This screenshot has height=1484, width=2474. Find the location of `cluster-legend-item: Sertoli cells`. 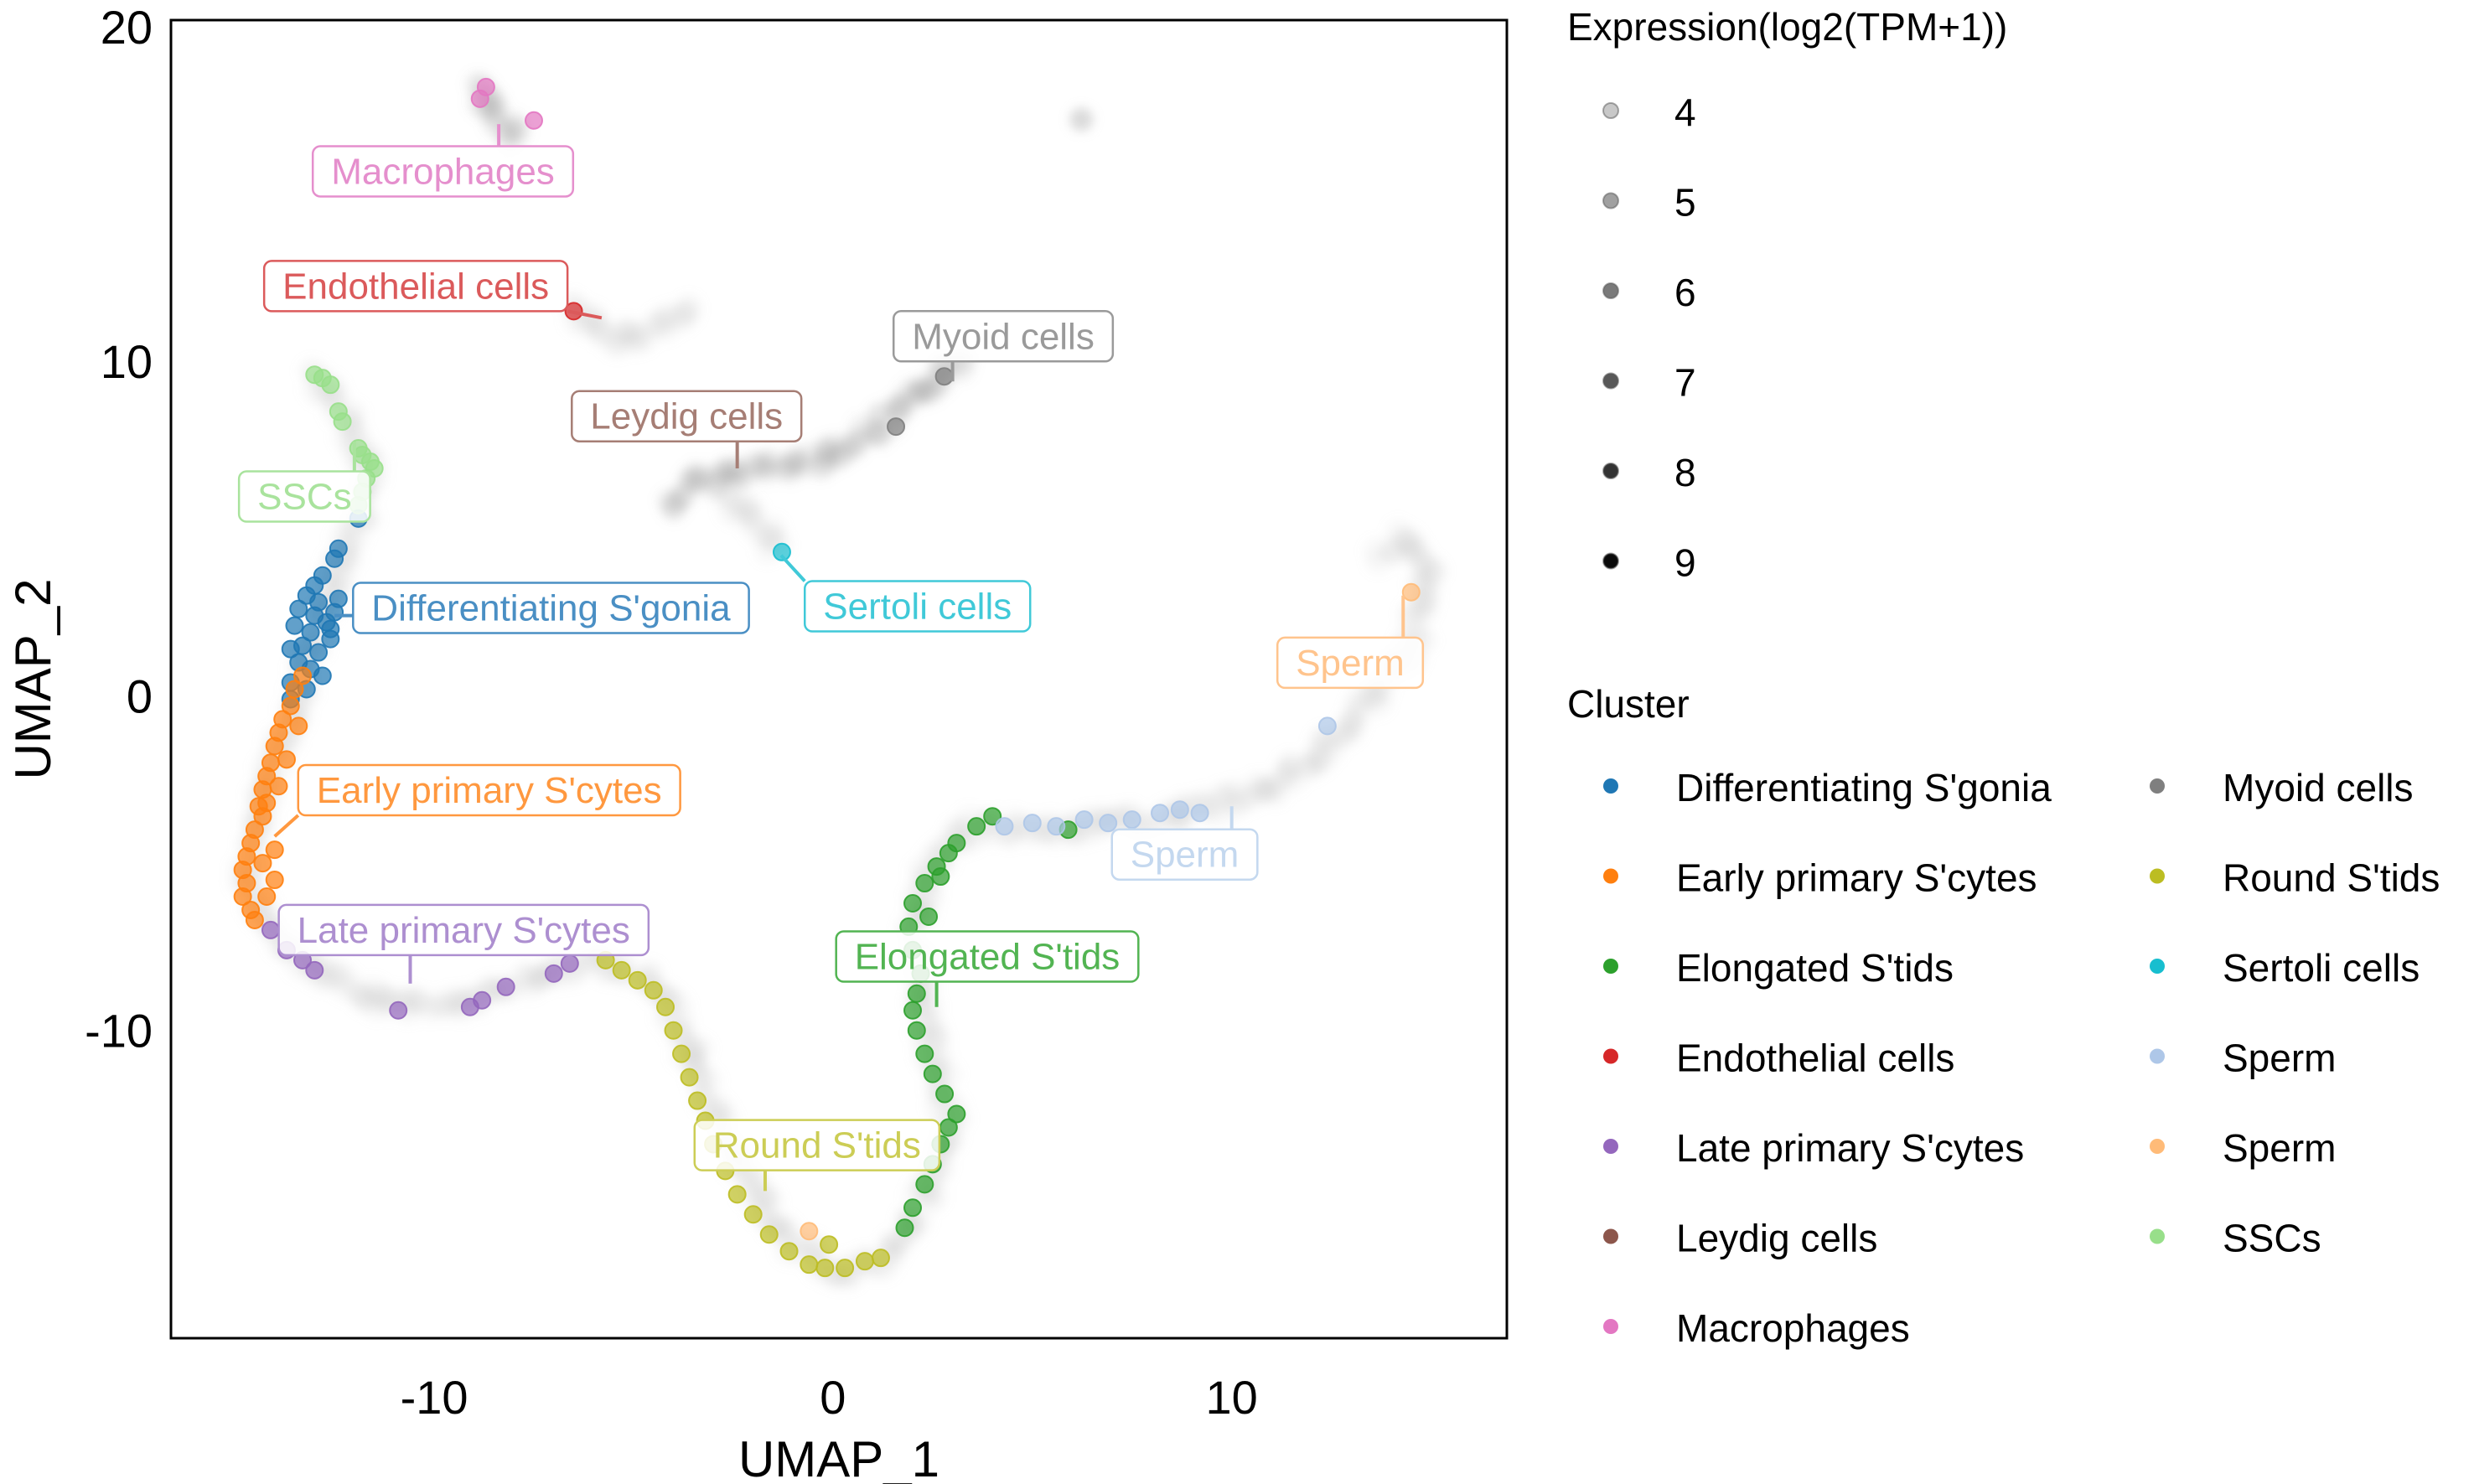

cluster-legend-item: Sertoli cells is located at coordinates (2285, 968).